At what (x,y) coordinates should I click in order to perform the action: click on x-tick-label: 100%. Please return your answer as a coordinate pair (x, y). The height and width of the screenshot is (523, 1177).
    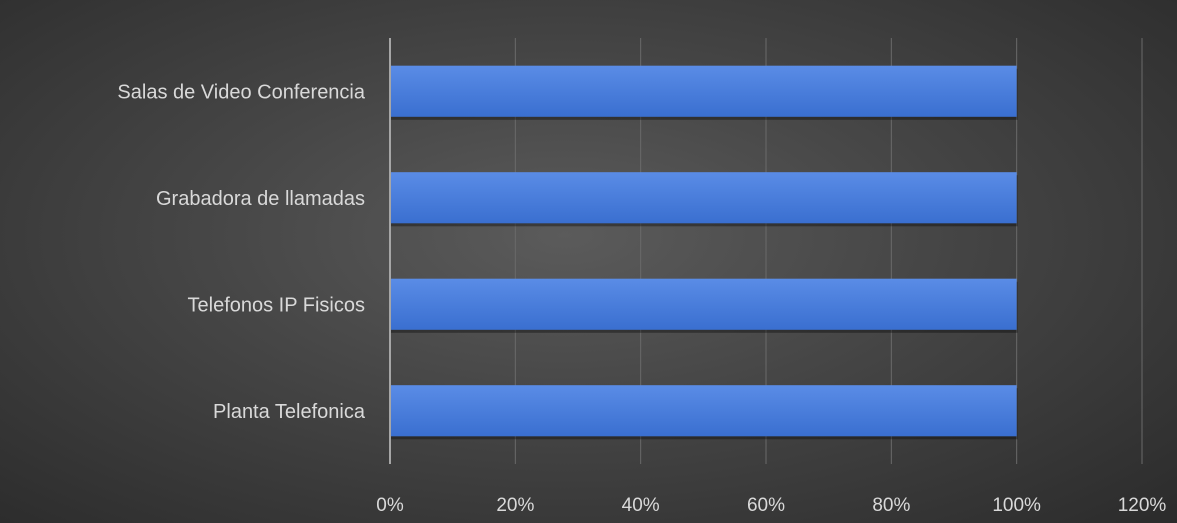
    Looking at the image, I should click on (1016, 505).